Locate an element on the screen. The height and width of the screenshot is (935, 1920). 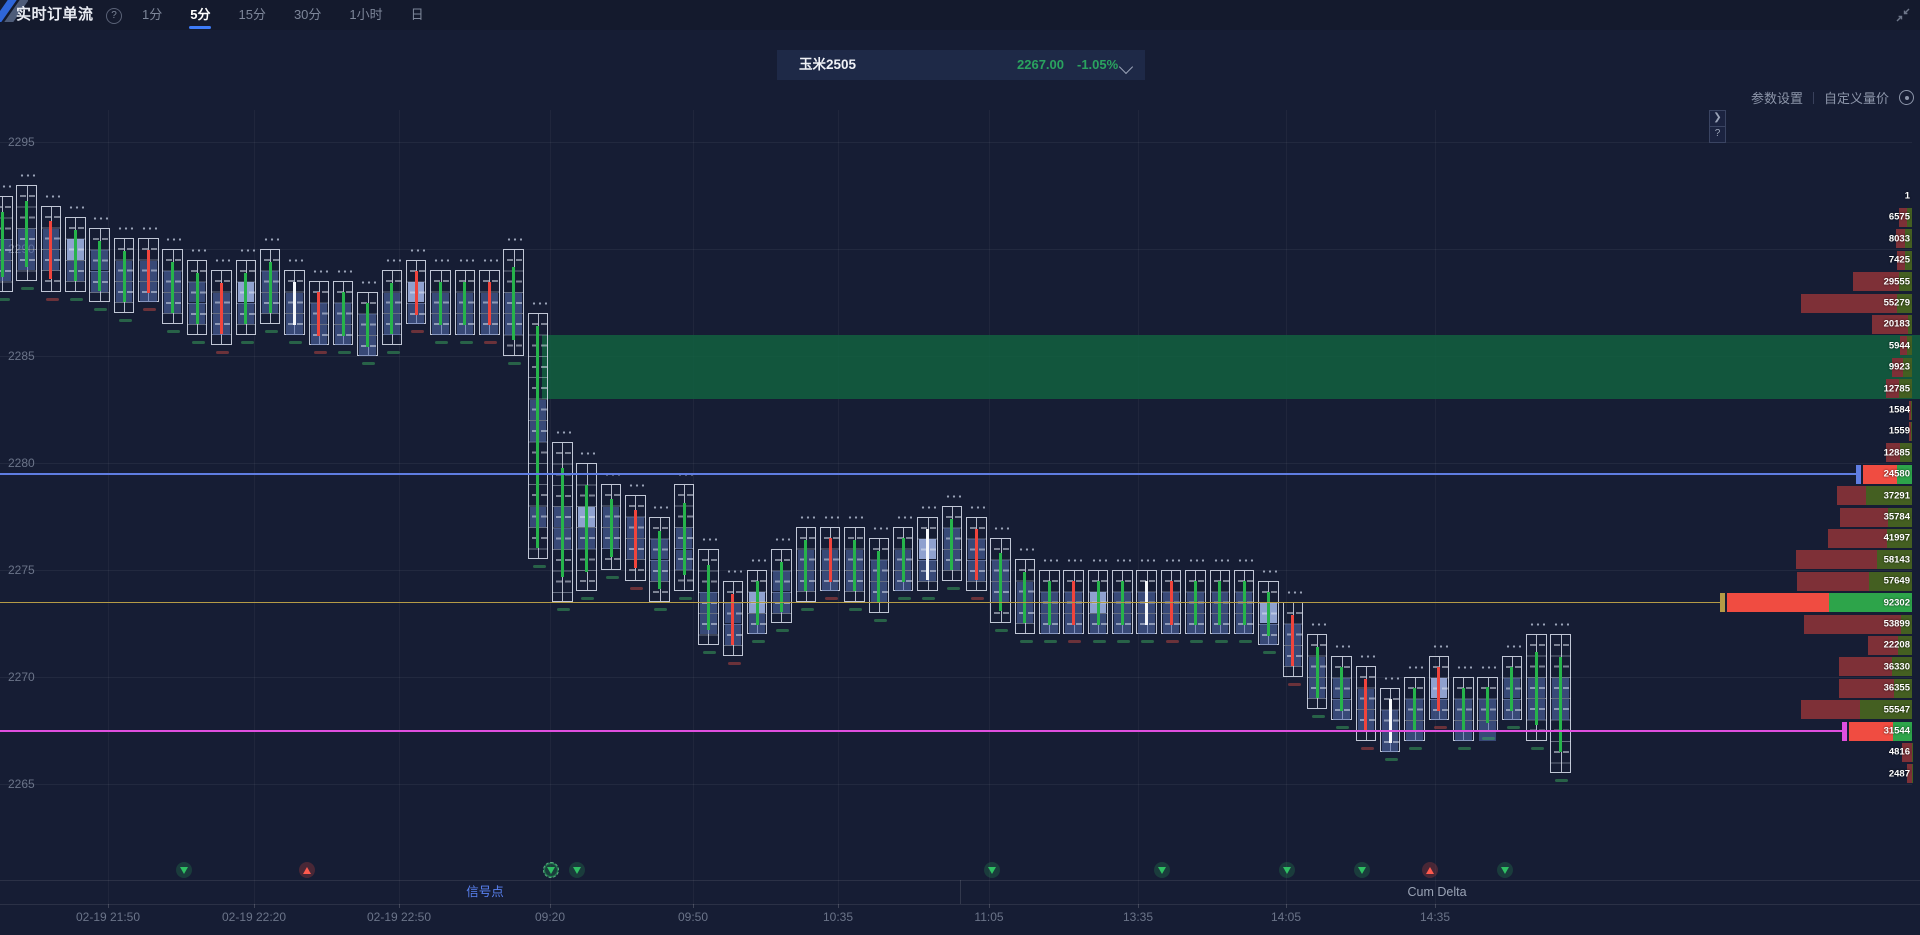
tab-1小时: 1小时 is located at coordinates (366, 14).